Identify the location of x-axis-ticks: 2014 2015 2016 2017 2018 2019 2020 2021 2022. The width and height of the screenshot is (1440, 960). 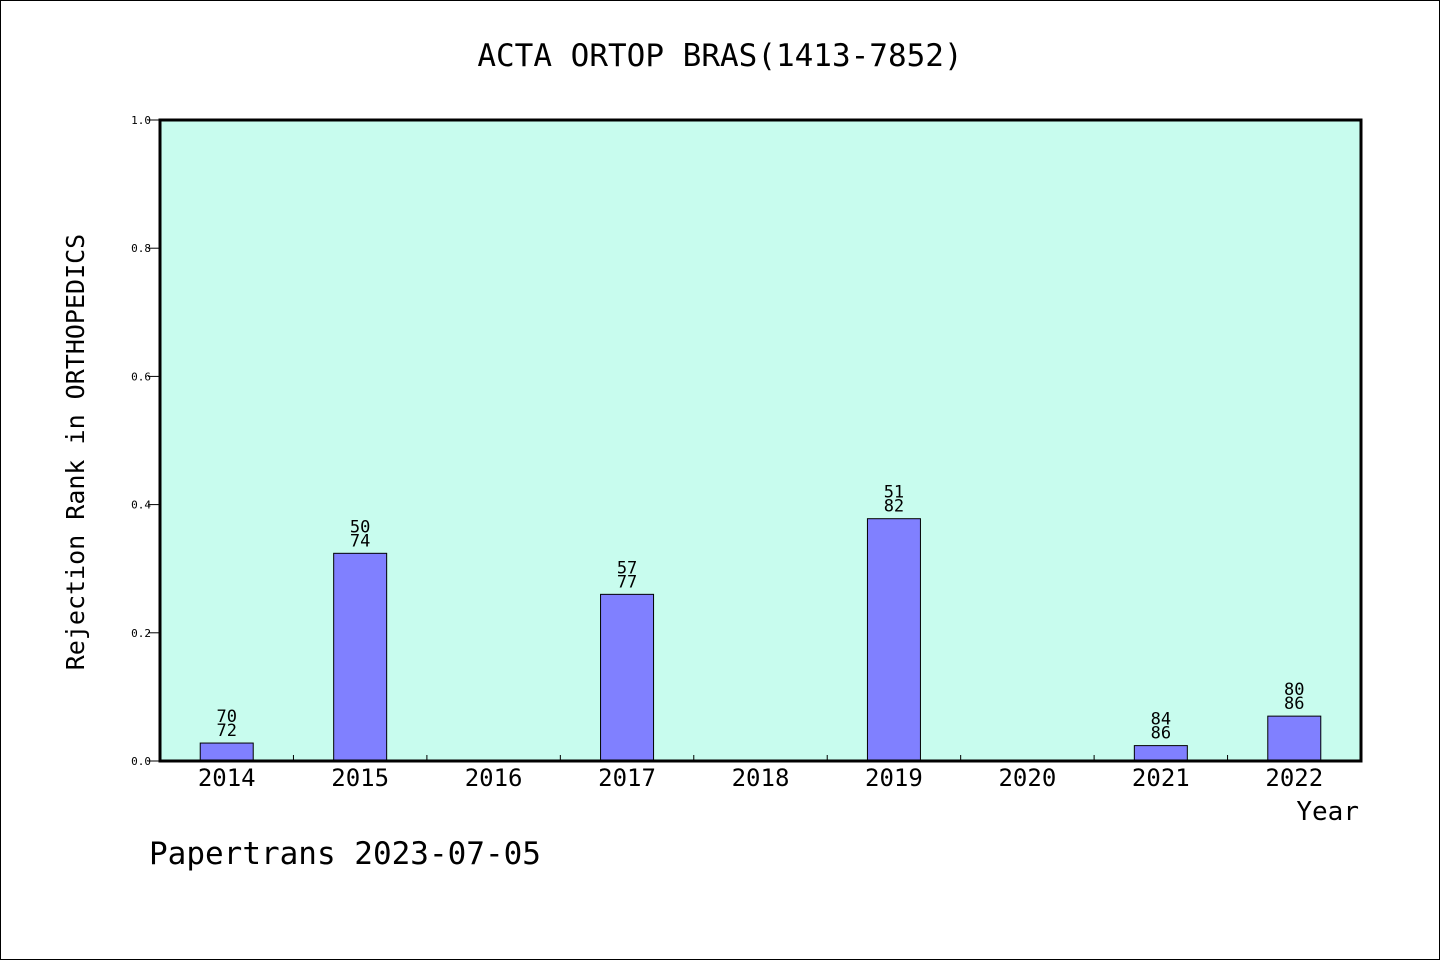
(760, 773).